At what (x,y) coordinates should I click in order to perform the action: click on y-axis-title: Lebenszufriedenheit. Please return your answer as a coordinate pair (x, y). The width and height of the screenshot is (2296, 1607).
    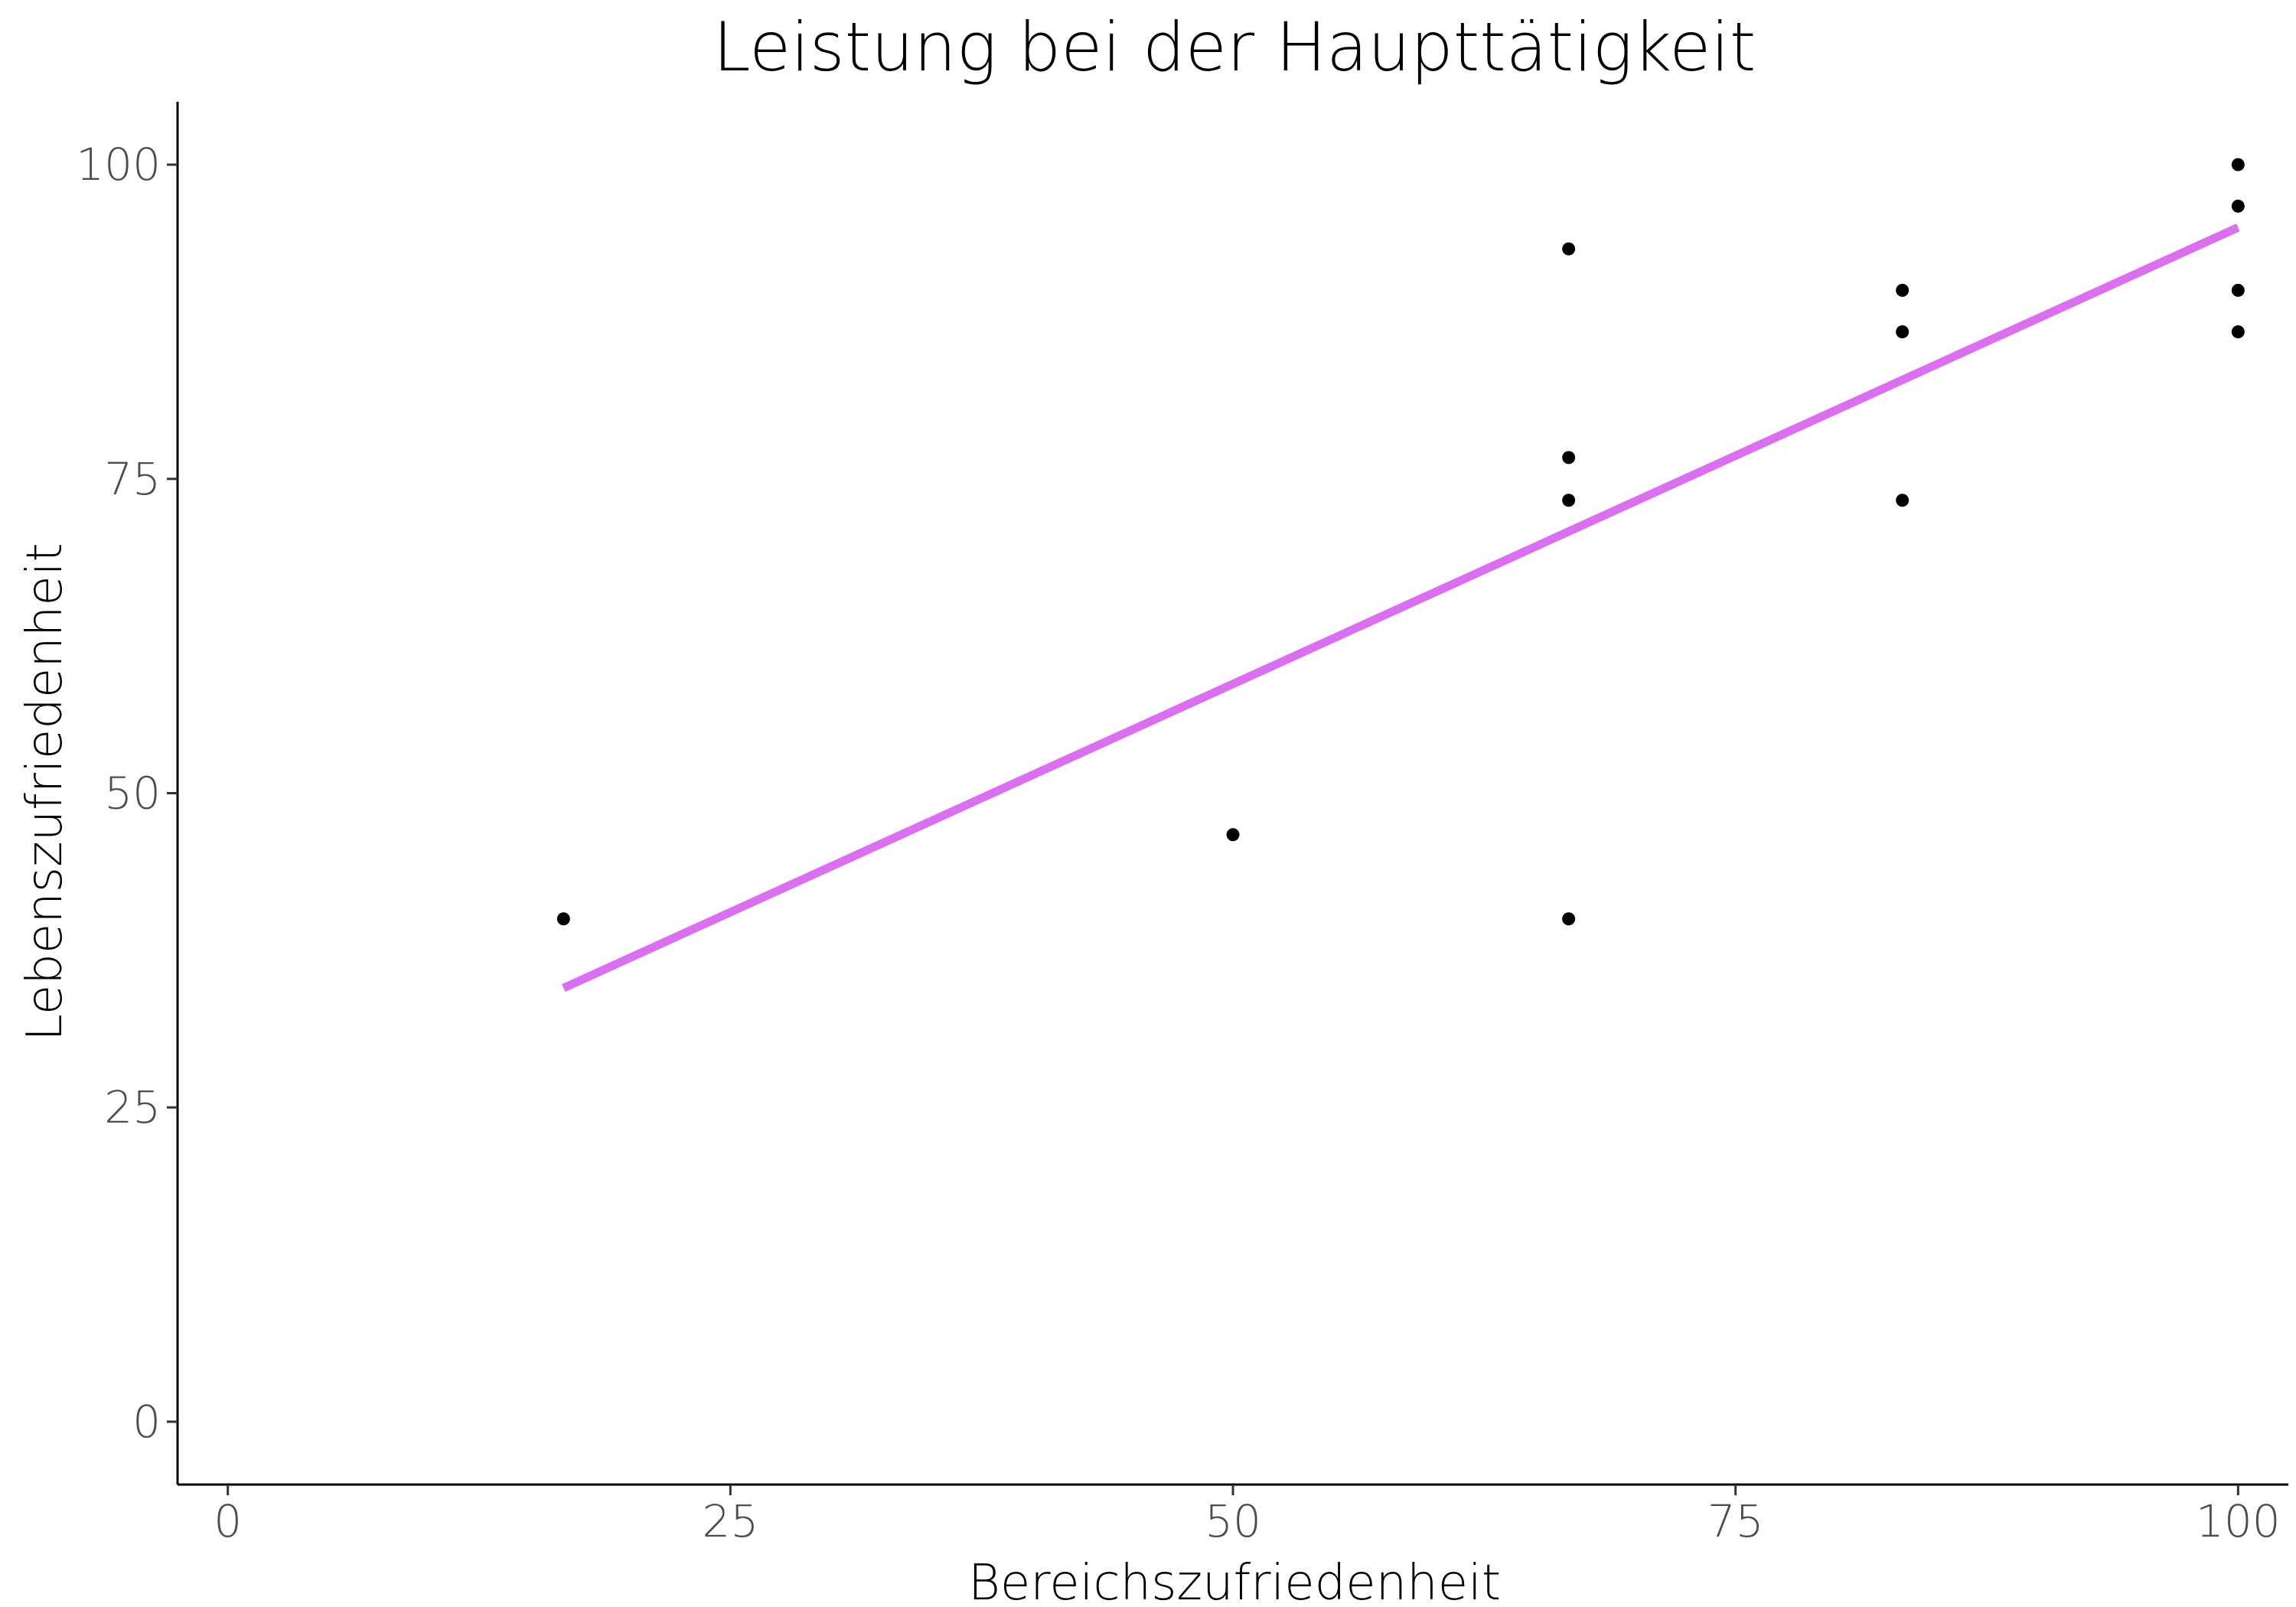
    Looking at the image, I should click on (45, 792).